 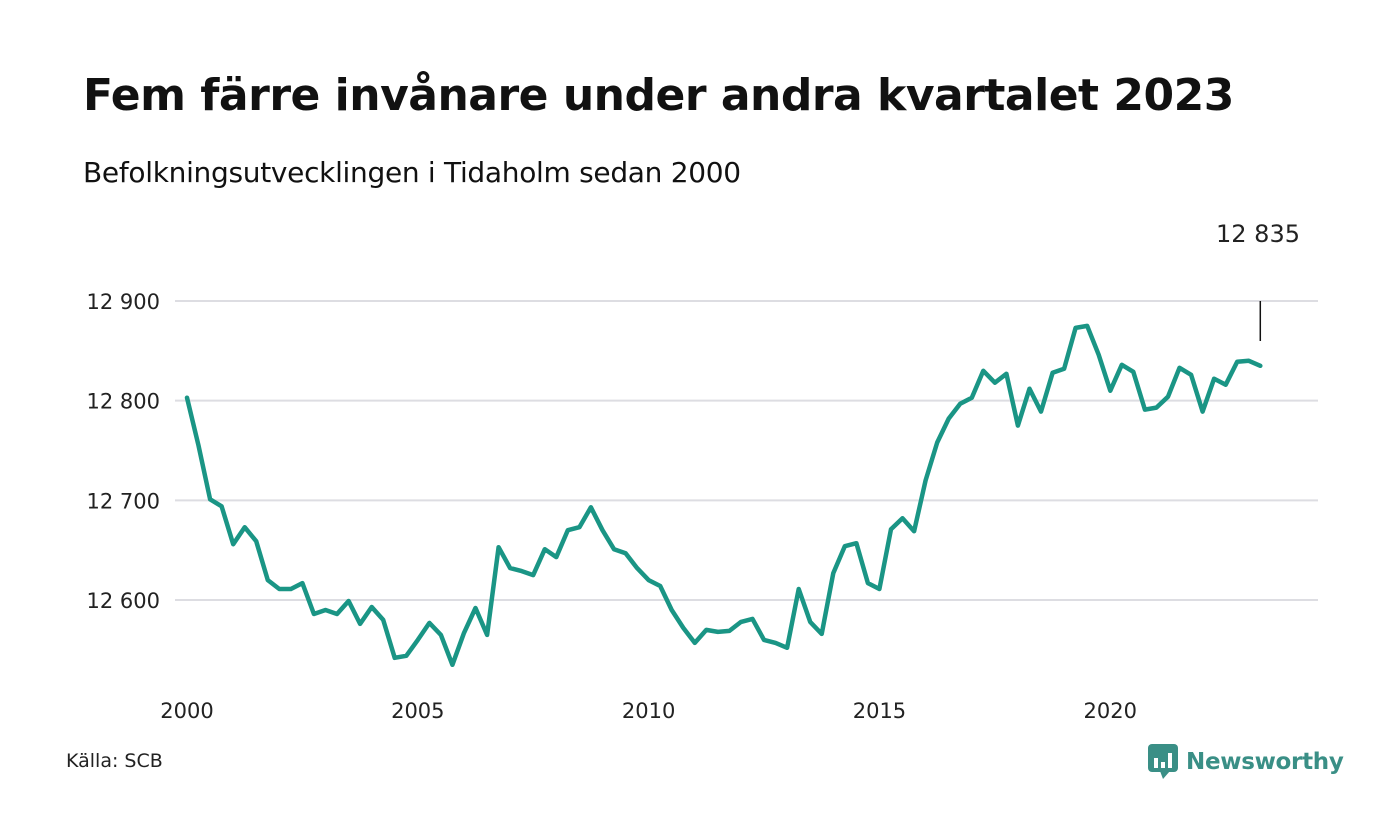 What do you see at coordinates (123, 302) in the screenshot?
I see `y-tick-label: 12 900` at bounding box center [123, 302].